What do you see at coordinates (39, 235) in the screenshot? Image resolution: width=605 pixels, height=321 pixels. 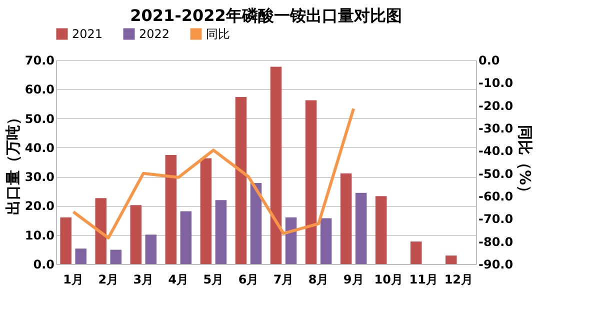 I see `y-tick-label: 10.0` at bounding box center [39, 235].